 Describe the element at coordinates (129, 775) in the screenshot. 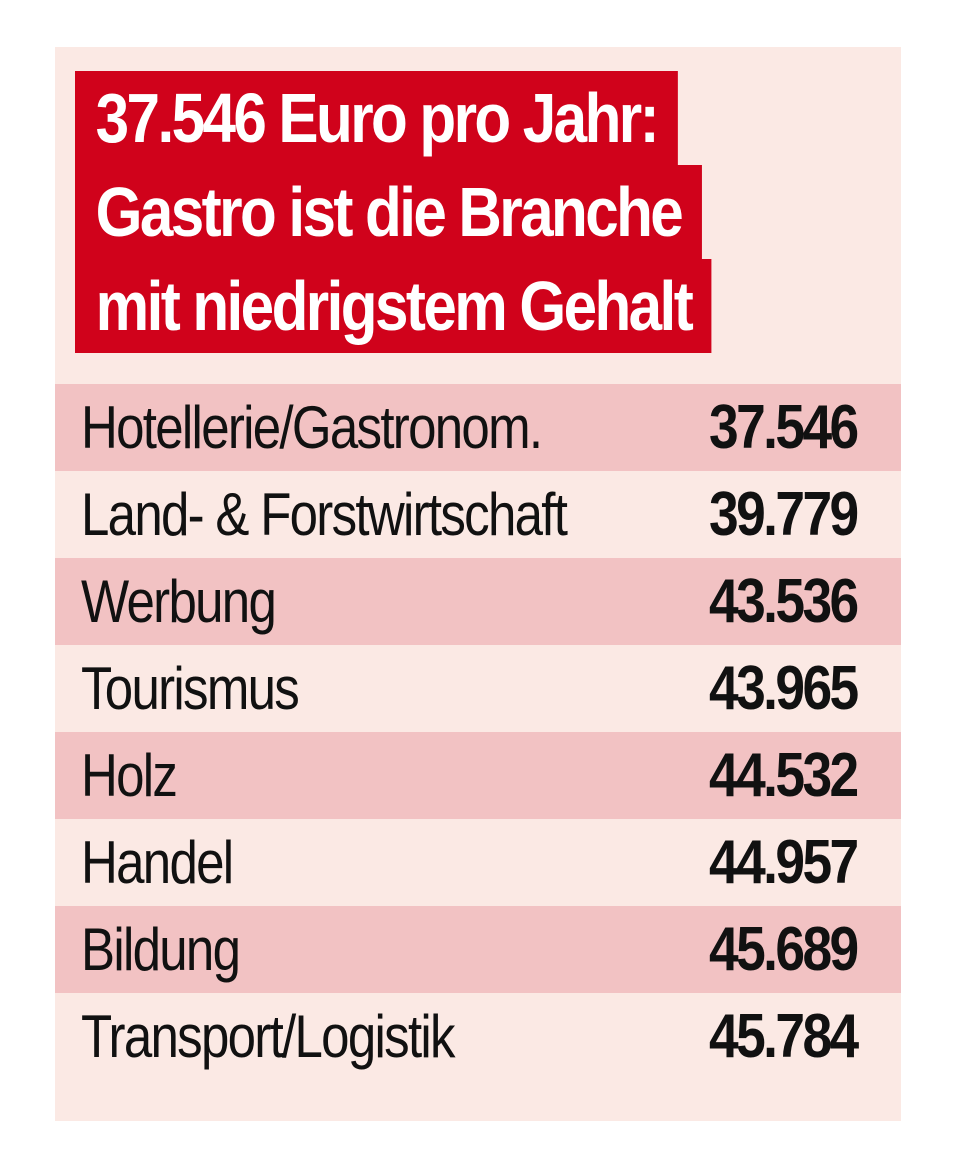

I see `industry-label: Holz` at that location.